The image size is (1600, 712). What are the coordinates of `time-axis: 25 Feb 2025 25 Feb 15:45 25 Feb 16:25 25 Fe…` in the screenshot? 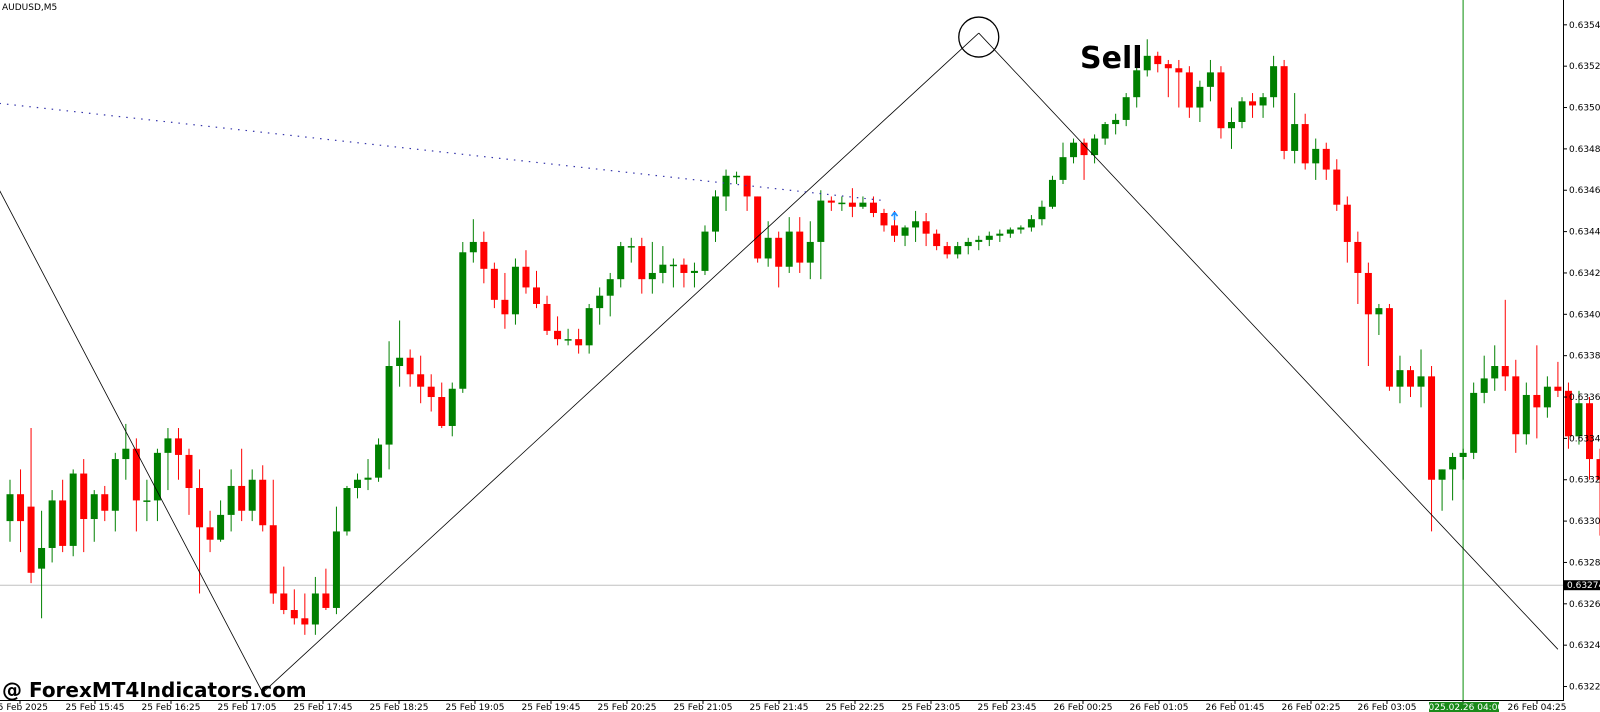 It's located at (783, 706).